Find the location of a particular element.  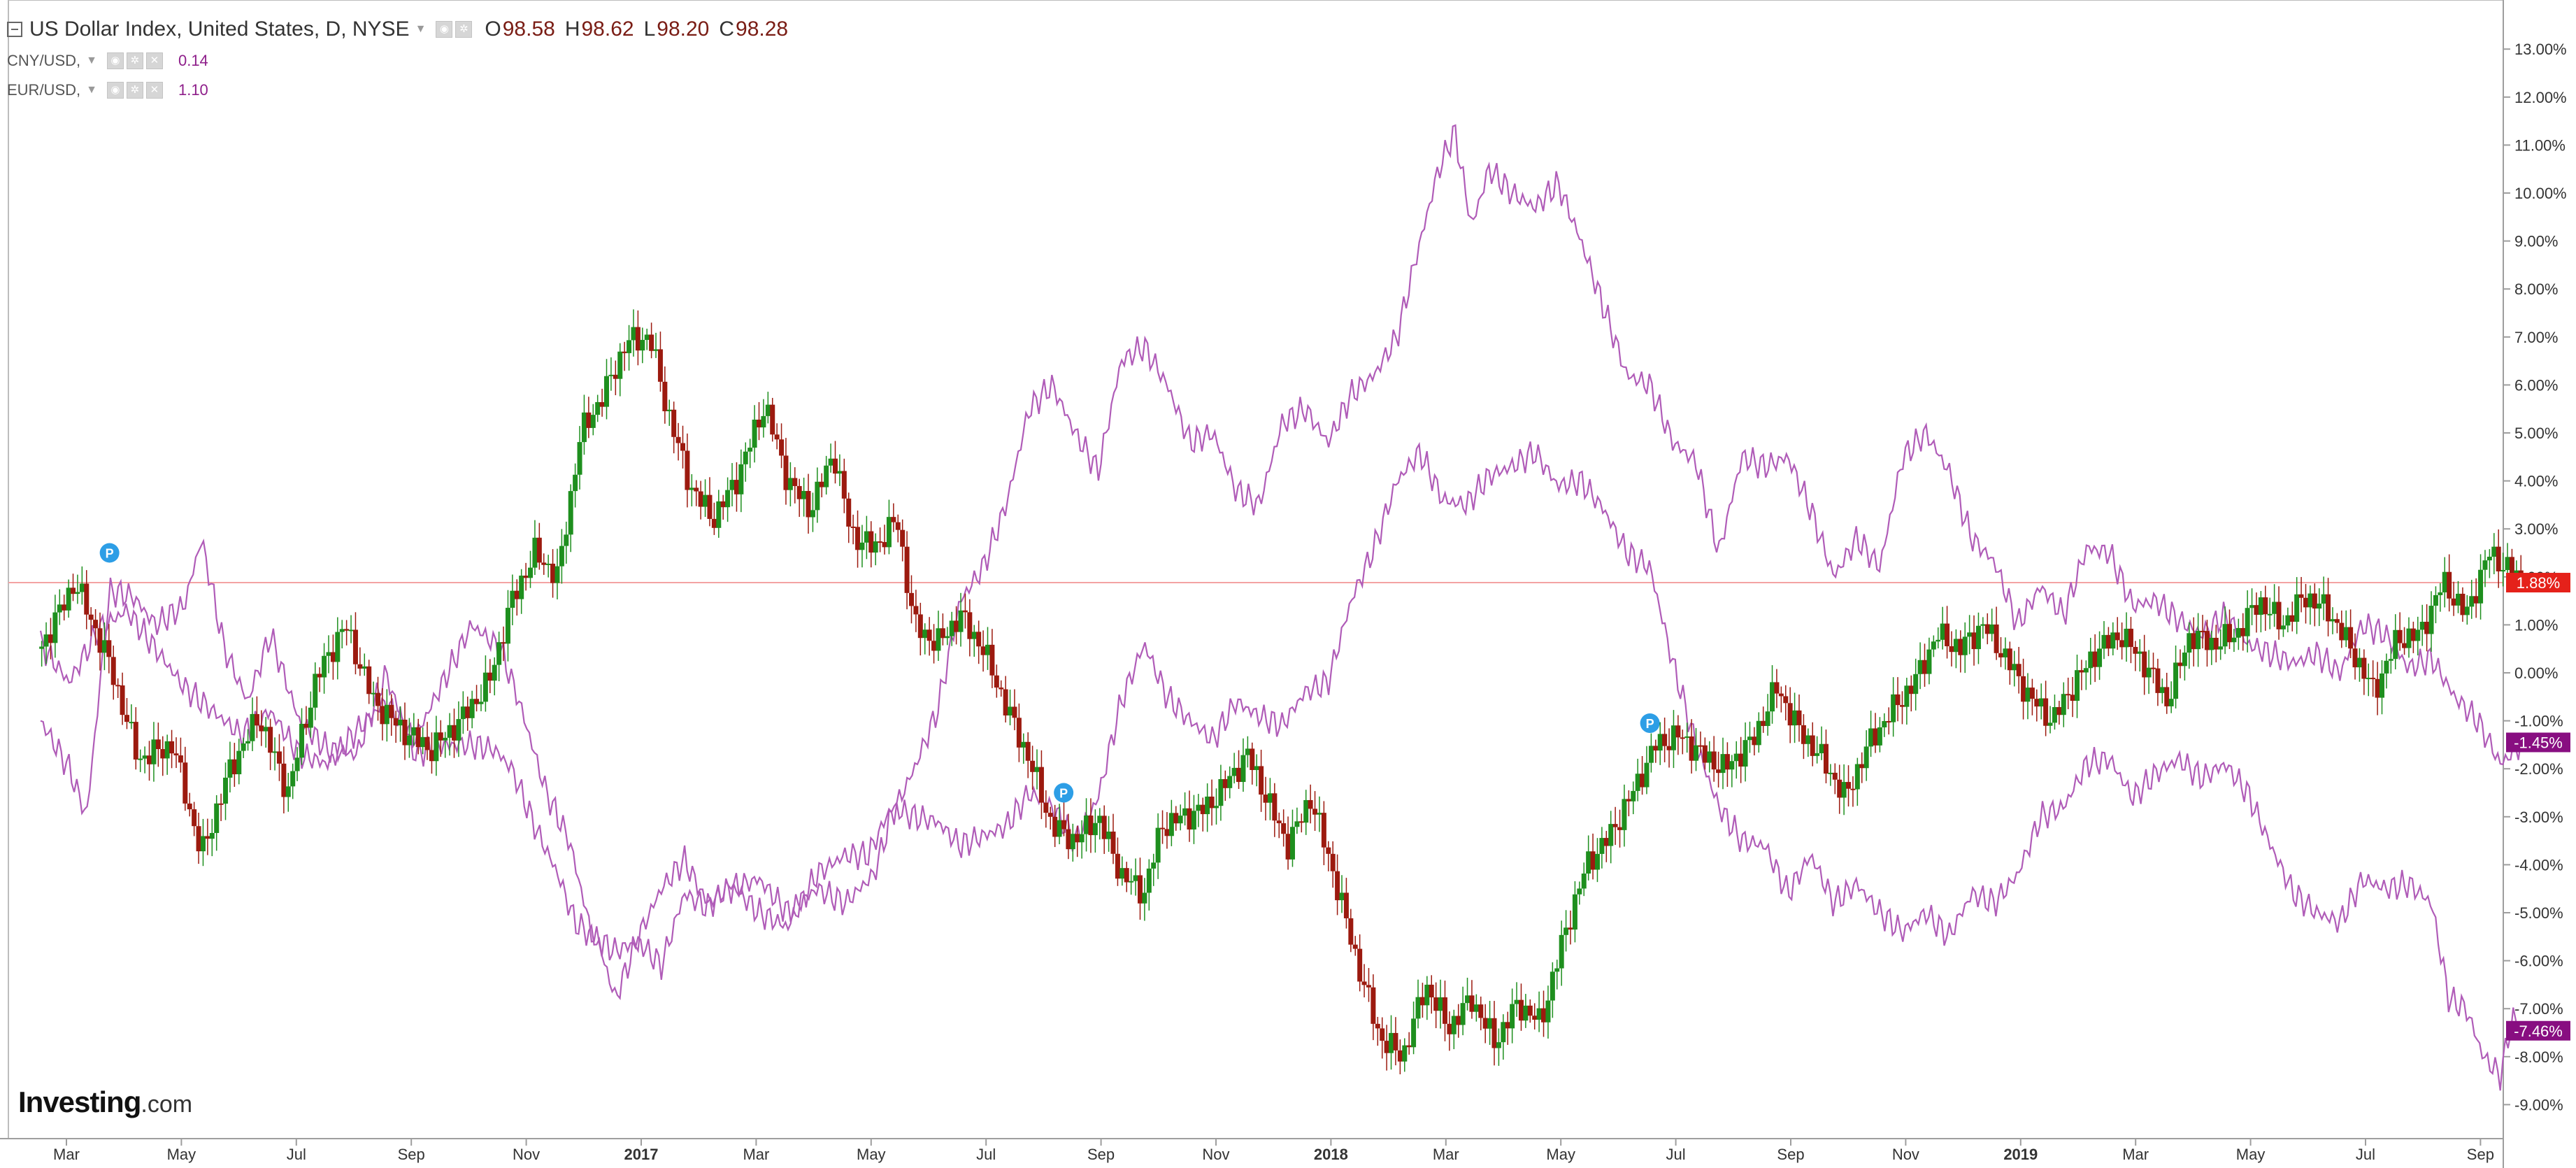

main-symbol-title: US Dollar Index, United States, D, NYSE is located at coordinates (219, 29).